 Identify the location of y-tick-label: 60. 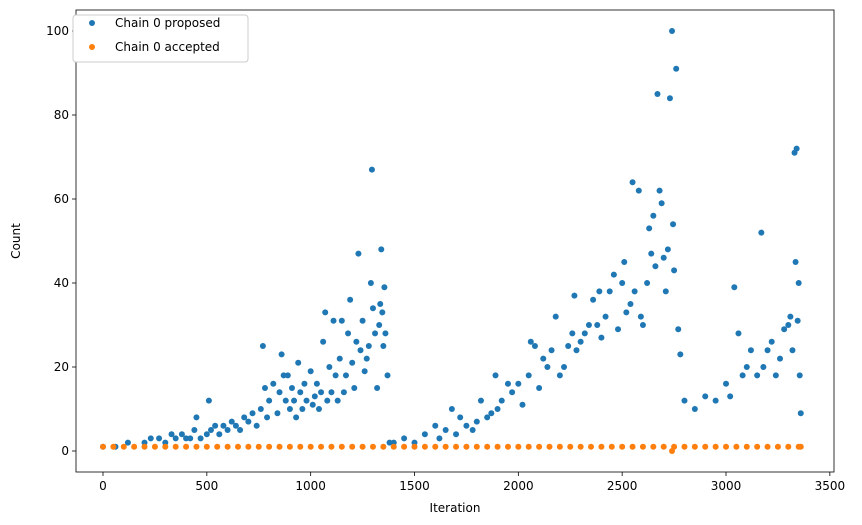
(61, 199).